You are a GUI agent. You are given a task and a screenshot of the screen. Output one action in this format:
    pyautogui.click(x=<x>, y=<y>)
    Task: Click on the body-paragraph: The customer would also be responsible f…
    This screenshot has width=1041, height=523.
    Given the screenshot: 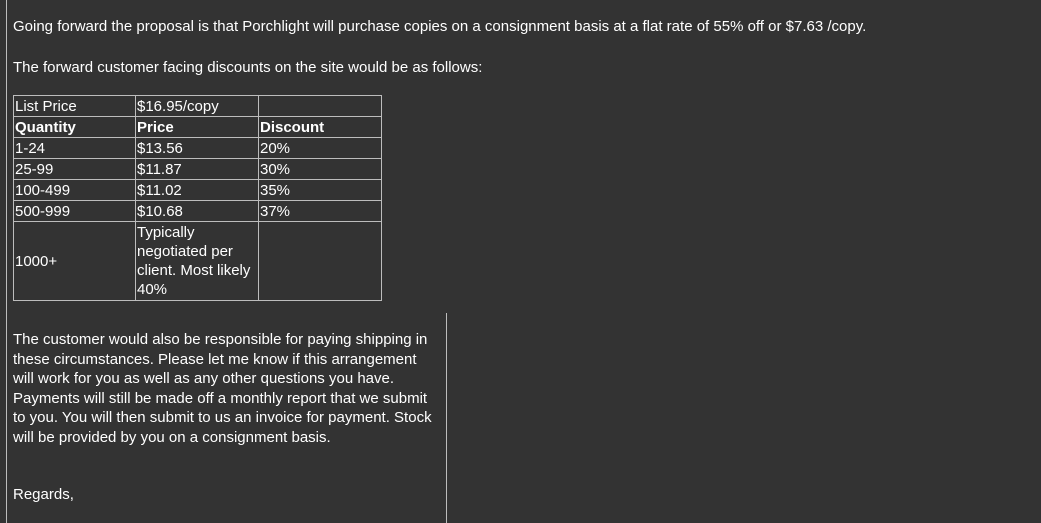 What is the action you would take?
    pyautogui.click(x=222, y=388)
    